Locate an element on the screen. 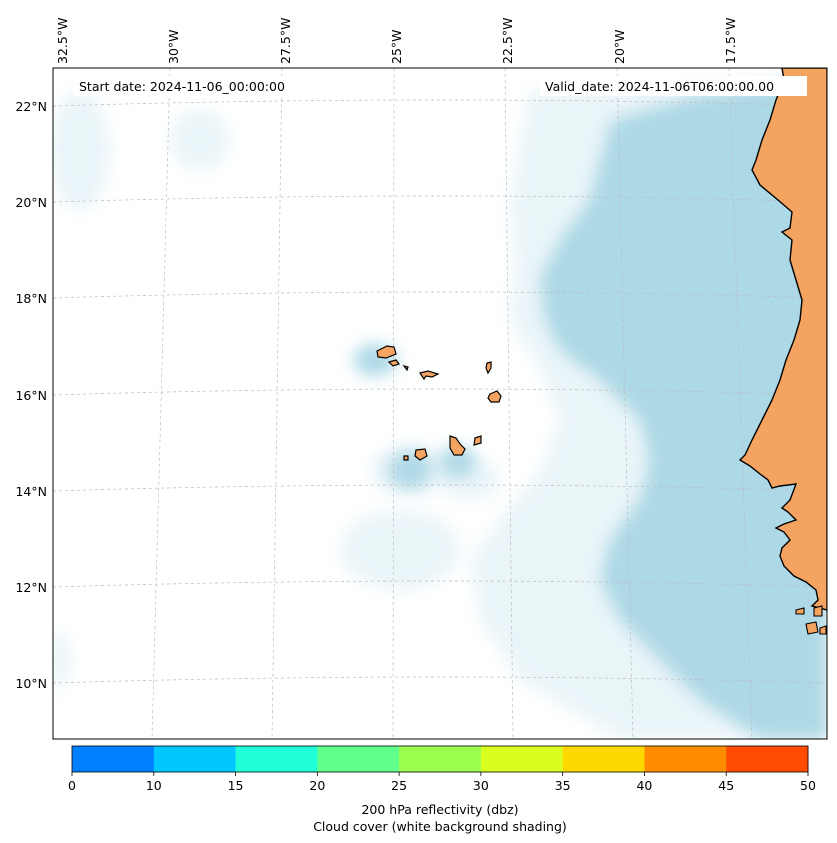 This screenshot has width=837, height=843. lon-label-17-5W: 17.5°W is located at coordinates (730, 41).